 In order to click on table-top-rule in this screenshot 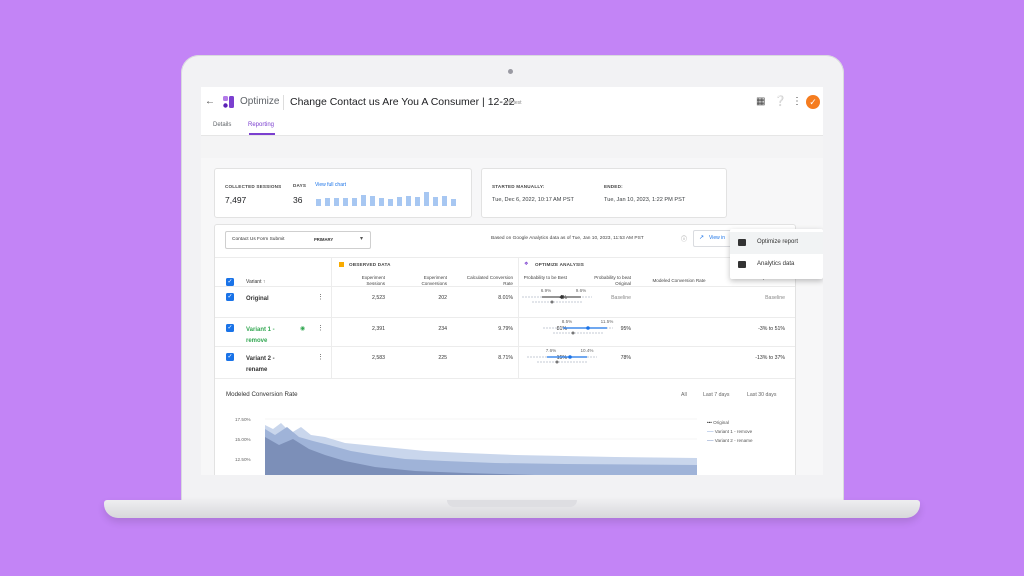, I will do `click(505, 257)`.